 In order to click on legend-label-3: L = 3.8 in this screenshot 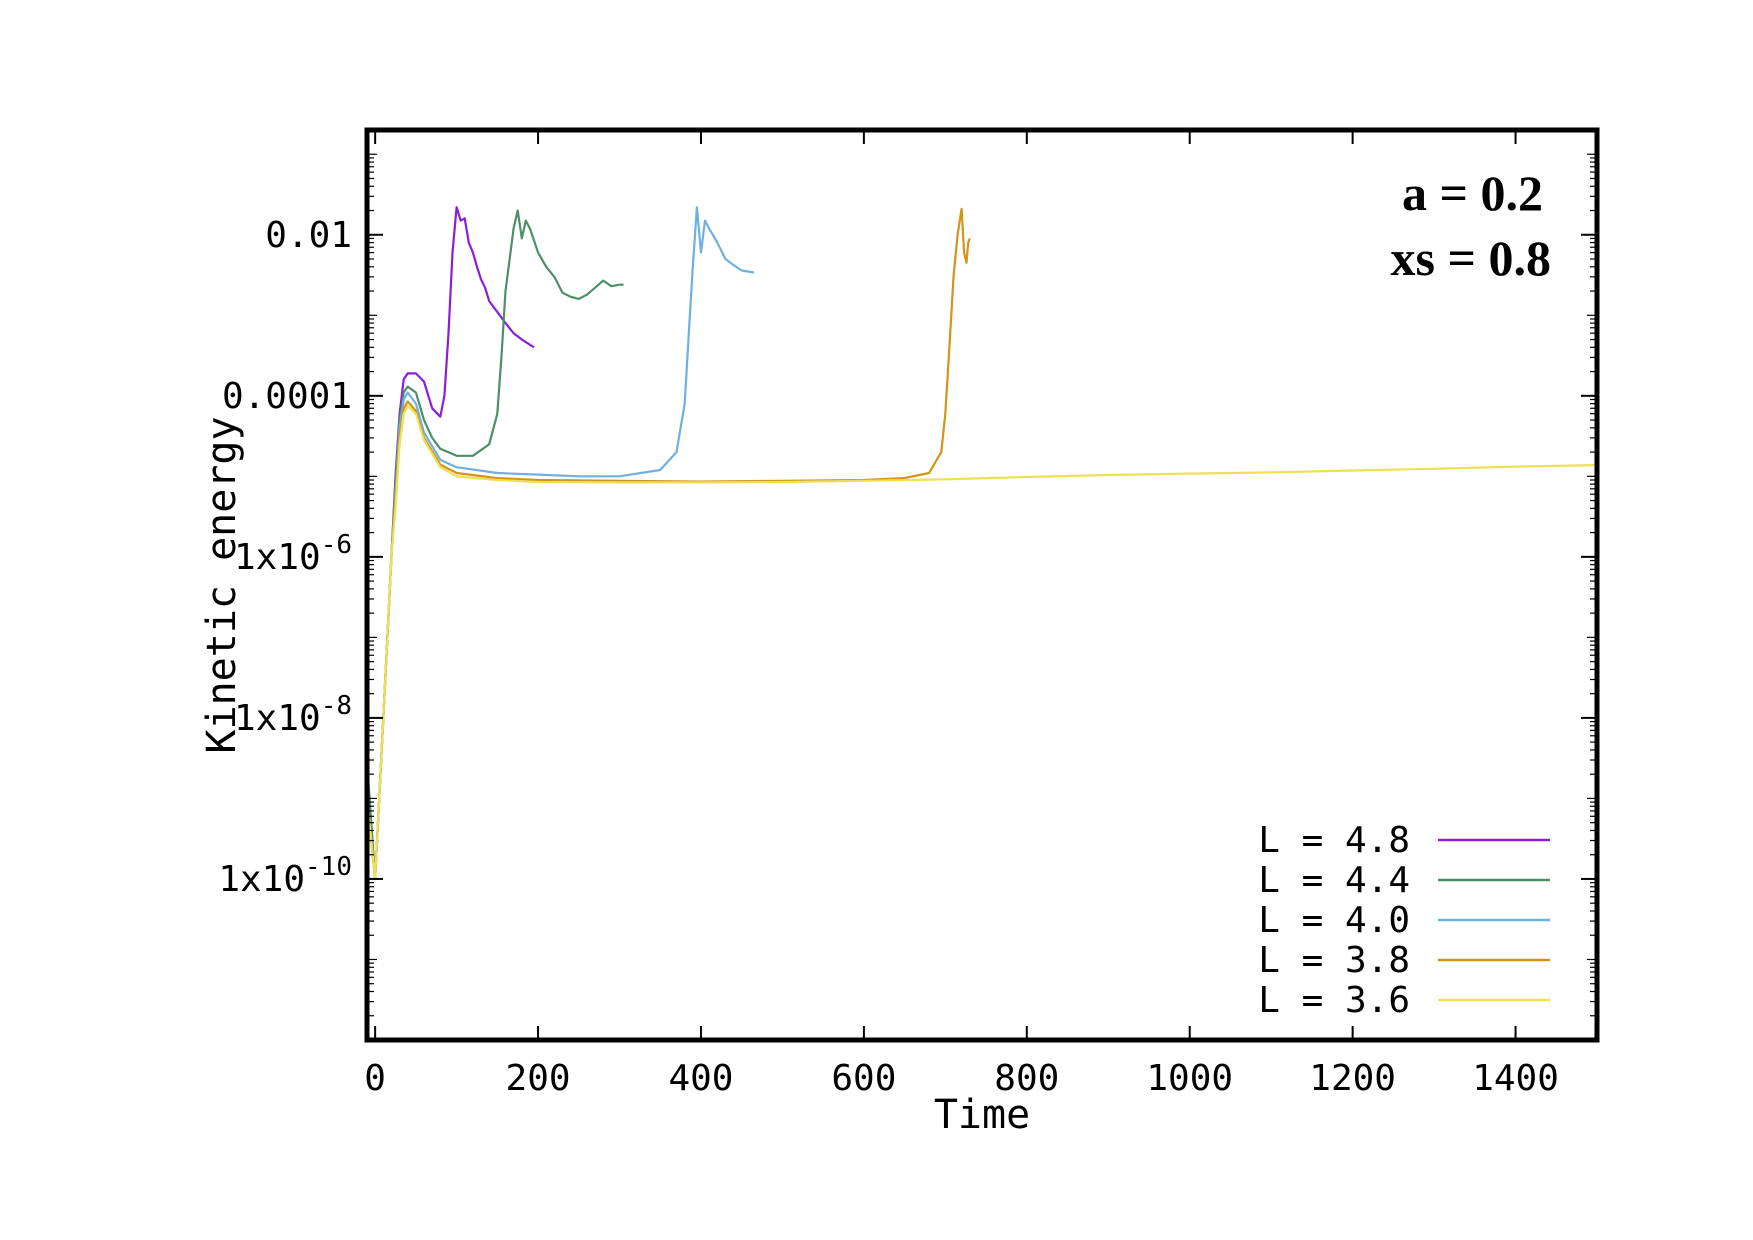, I will do `click(1334, 960)`.